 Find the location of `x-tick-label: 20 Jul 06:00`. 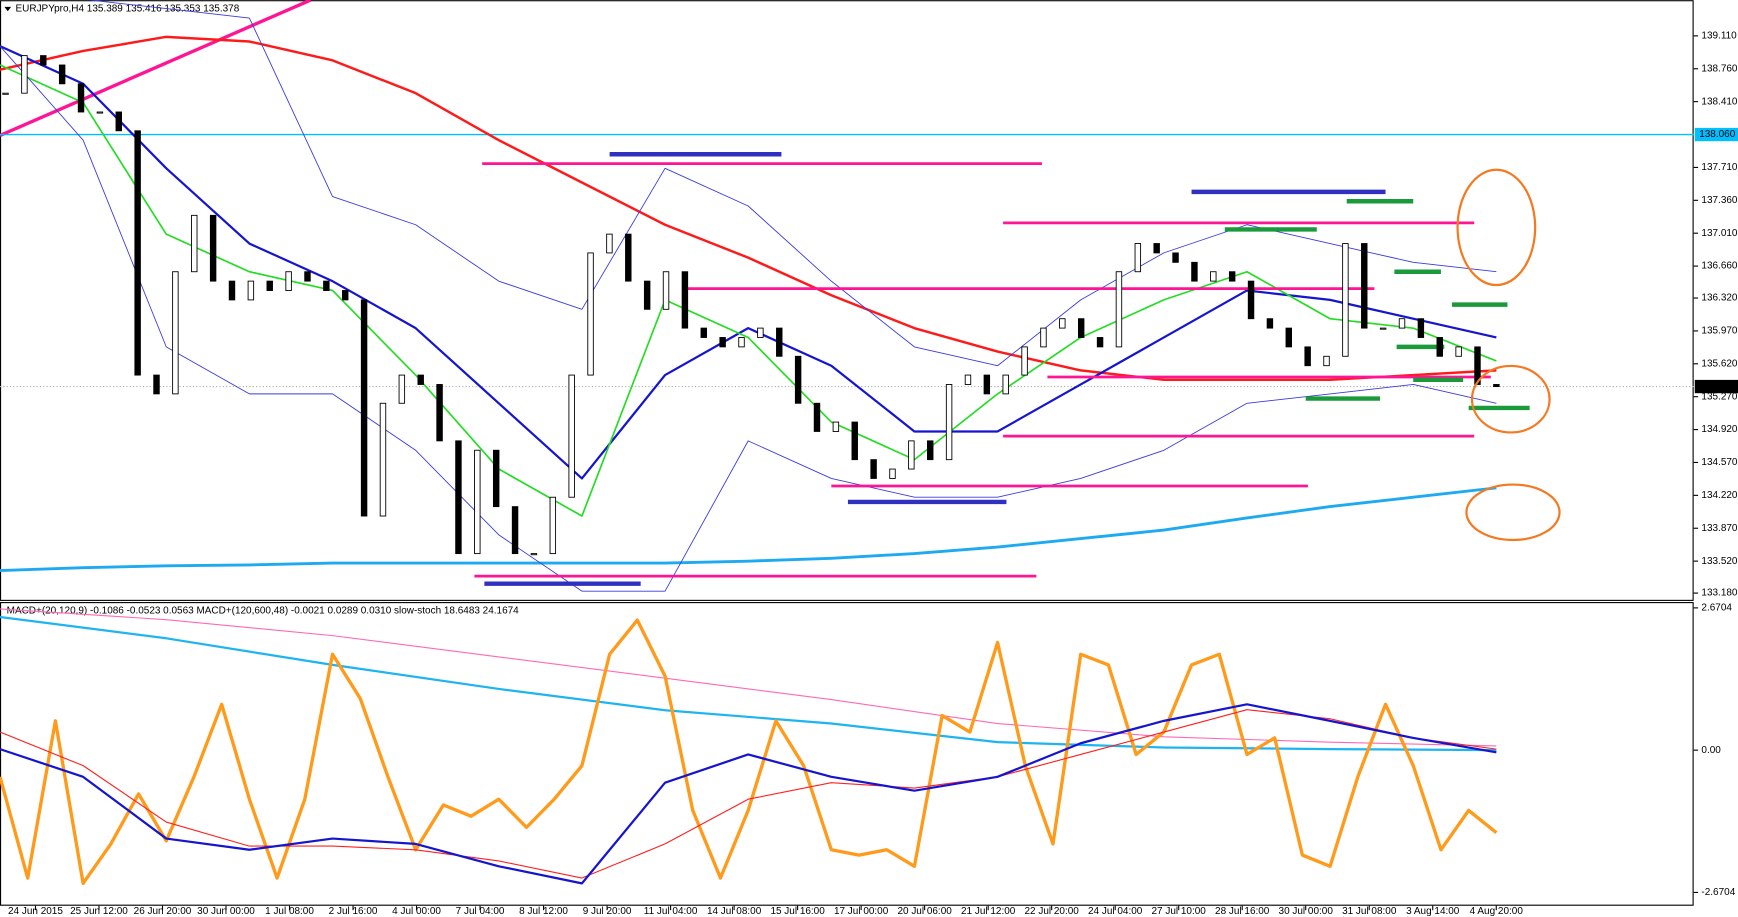

x-tick-label: 20 Jul 06:00 is located at coordinates (924, 911).